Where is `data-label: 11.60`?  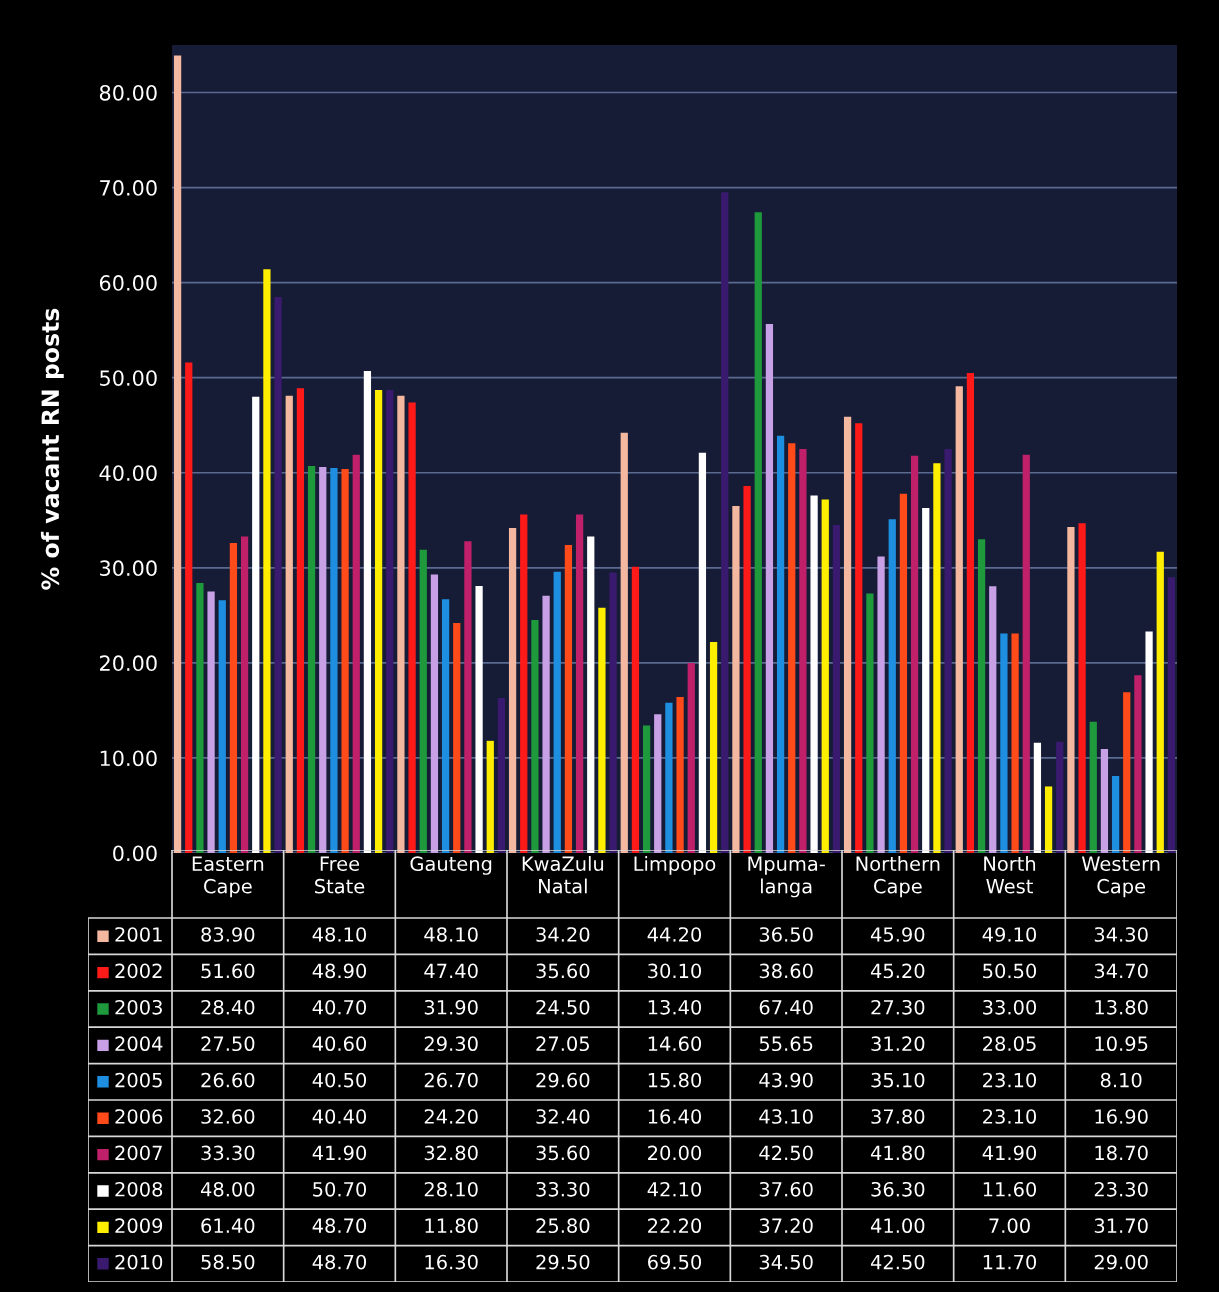
data-label: 11.60 is located at coordinates (1010, 1189).